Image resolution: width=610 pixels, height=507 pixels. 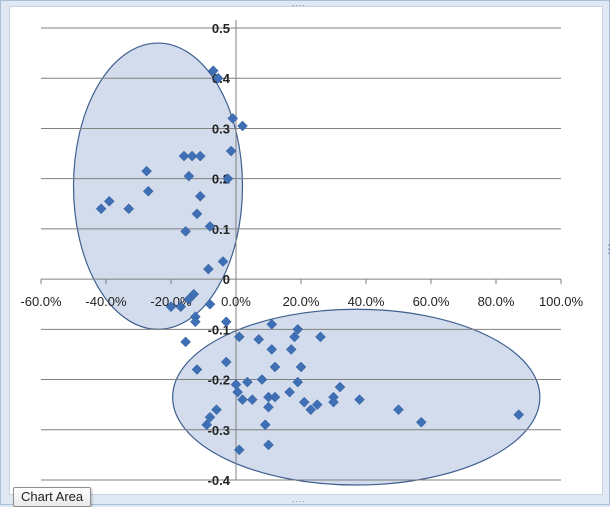 What do you see at coordinates (219, 329) in the screenshot?
I see `y-tick-label: -0.1` at bounding box center [219, 329].